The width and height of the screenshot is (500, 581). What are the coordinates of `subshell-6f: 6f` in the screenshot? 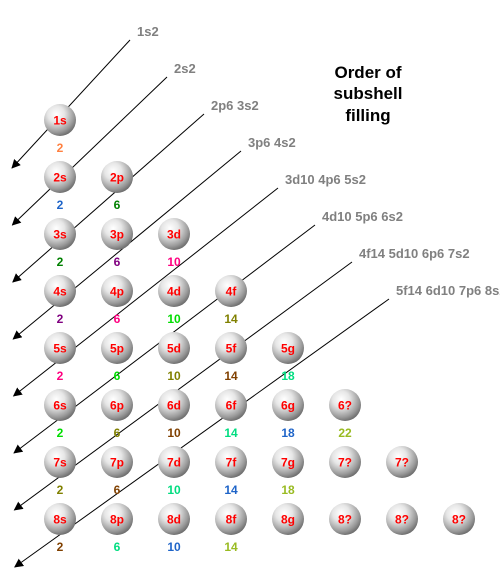 It's located at (231, 405).